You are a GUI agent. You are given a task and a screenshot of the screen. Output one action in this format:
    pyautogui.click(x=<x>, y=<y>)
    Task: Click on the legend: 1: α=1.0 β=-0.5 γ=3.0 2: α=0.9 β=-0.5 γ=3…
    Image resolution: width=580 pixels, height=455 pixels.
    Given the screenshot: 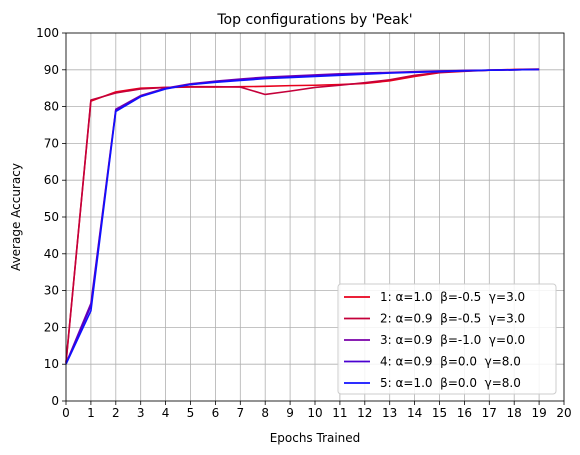 What is the action you would take?
    pyautogui.click(x=447, y=339)
    